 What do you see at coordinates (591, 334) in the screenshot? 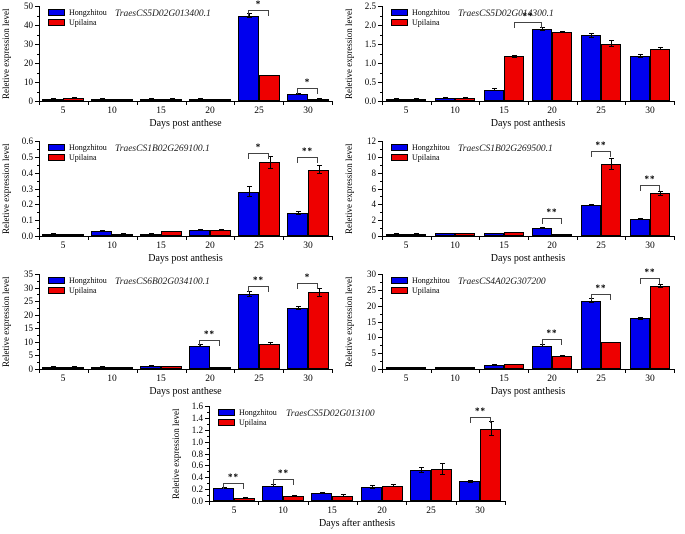
I see `bar-hongzhitou-day25` at bounding box center [591, 334].